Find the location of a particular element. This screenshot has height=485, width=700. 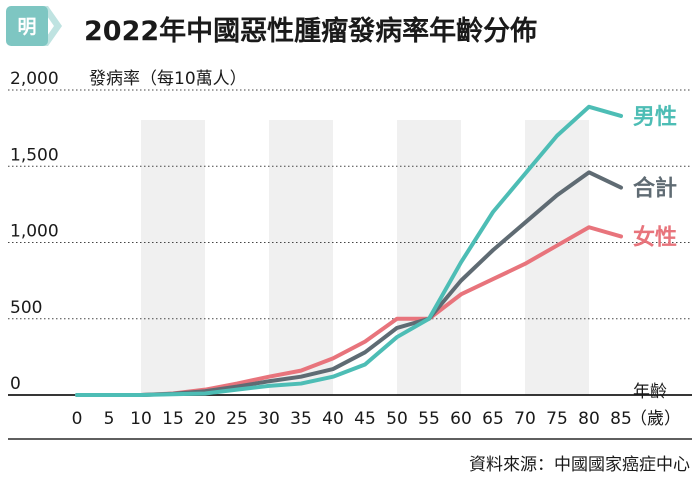

x-tick-label: 20 is located at coordinates (205, 419).